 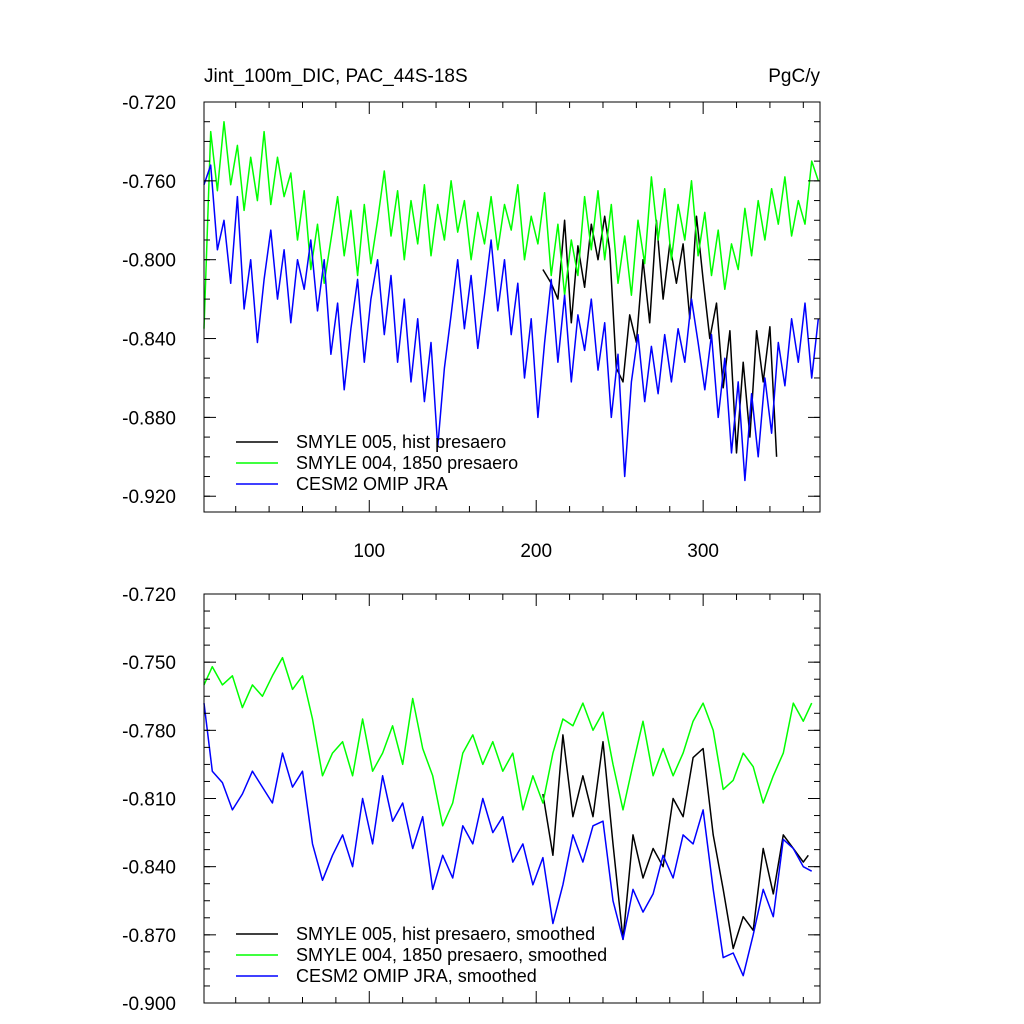 What do you see at coordinates (149, 731) in the screenshot?
I see `y-tick-label: -0.780` at bounding box center [149, 731].